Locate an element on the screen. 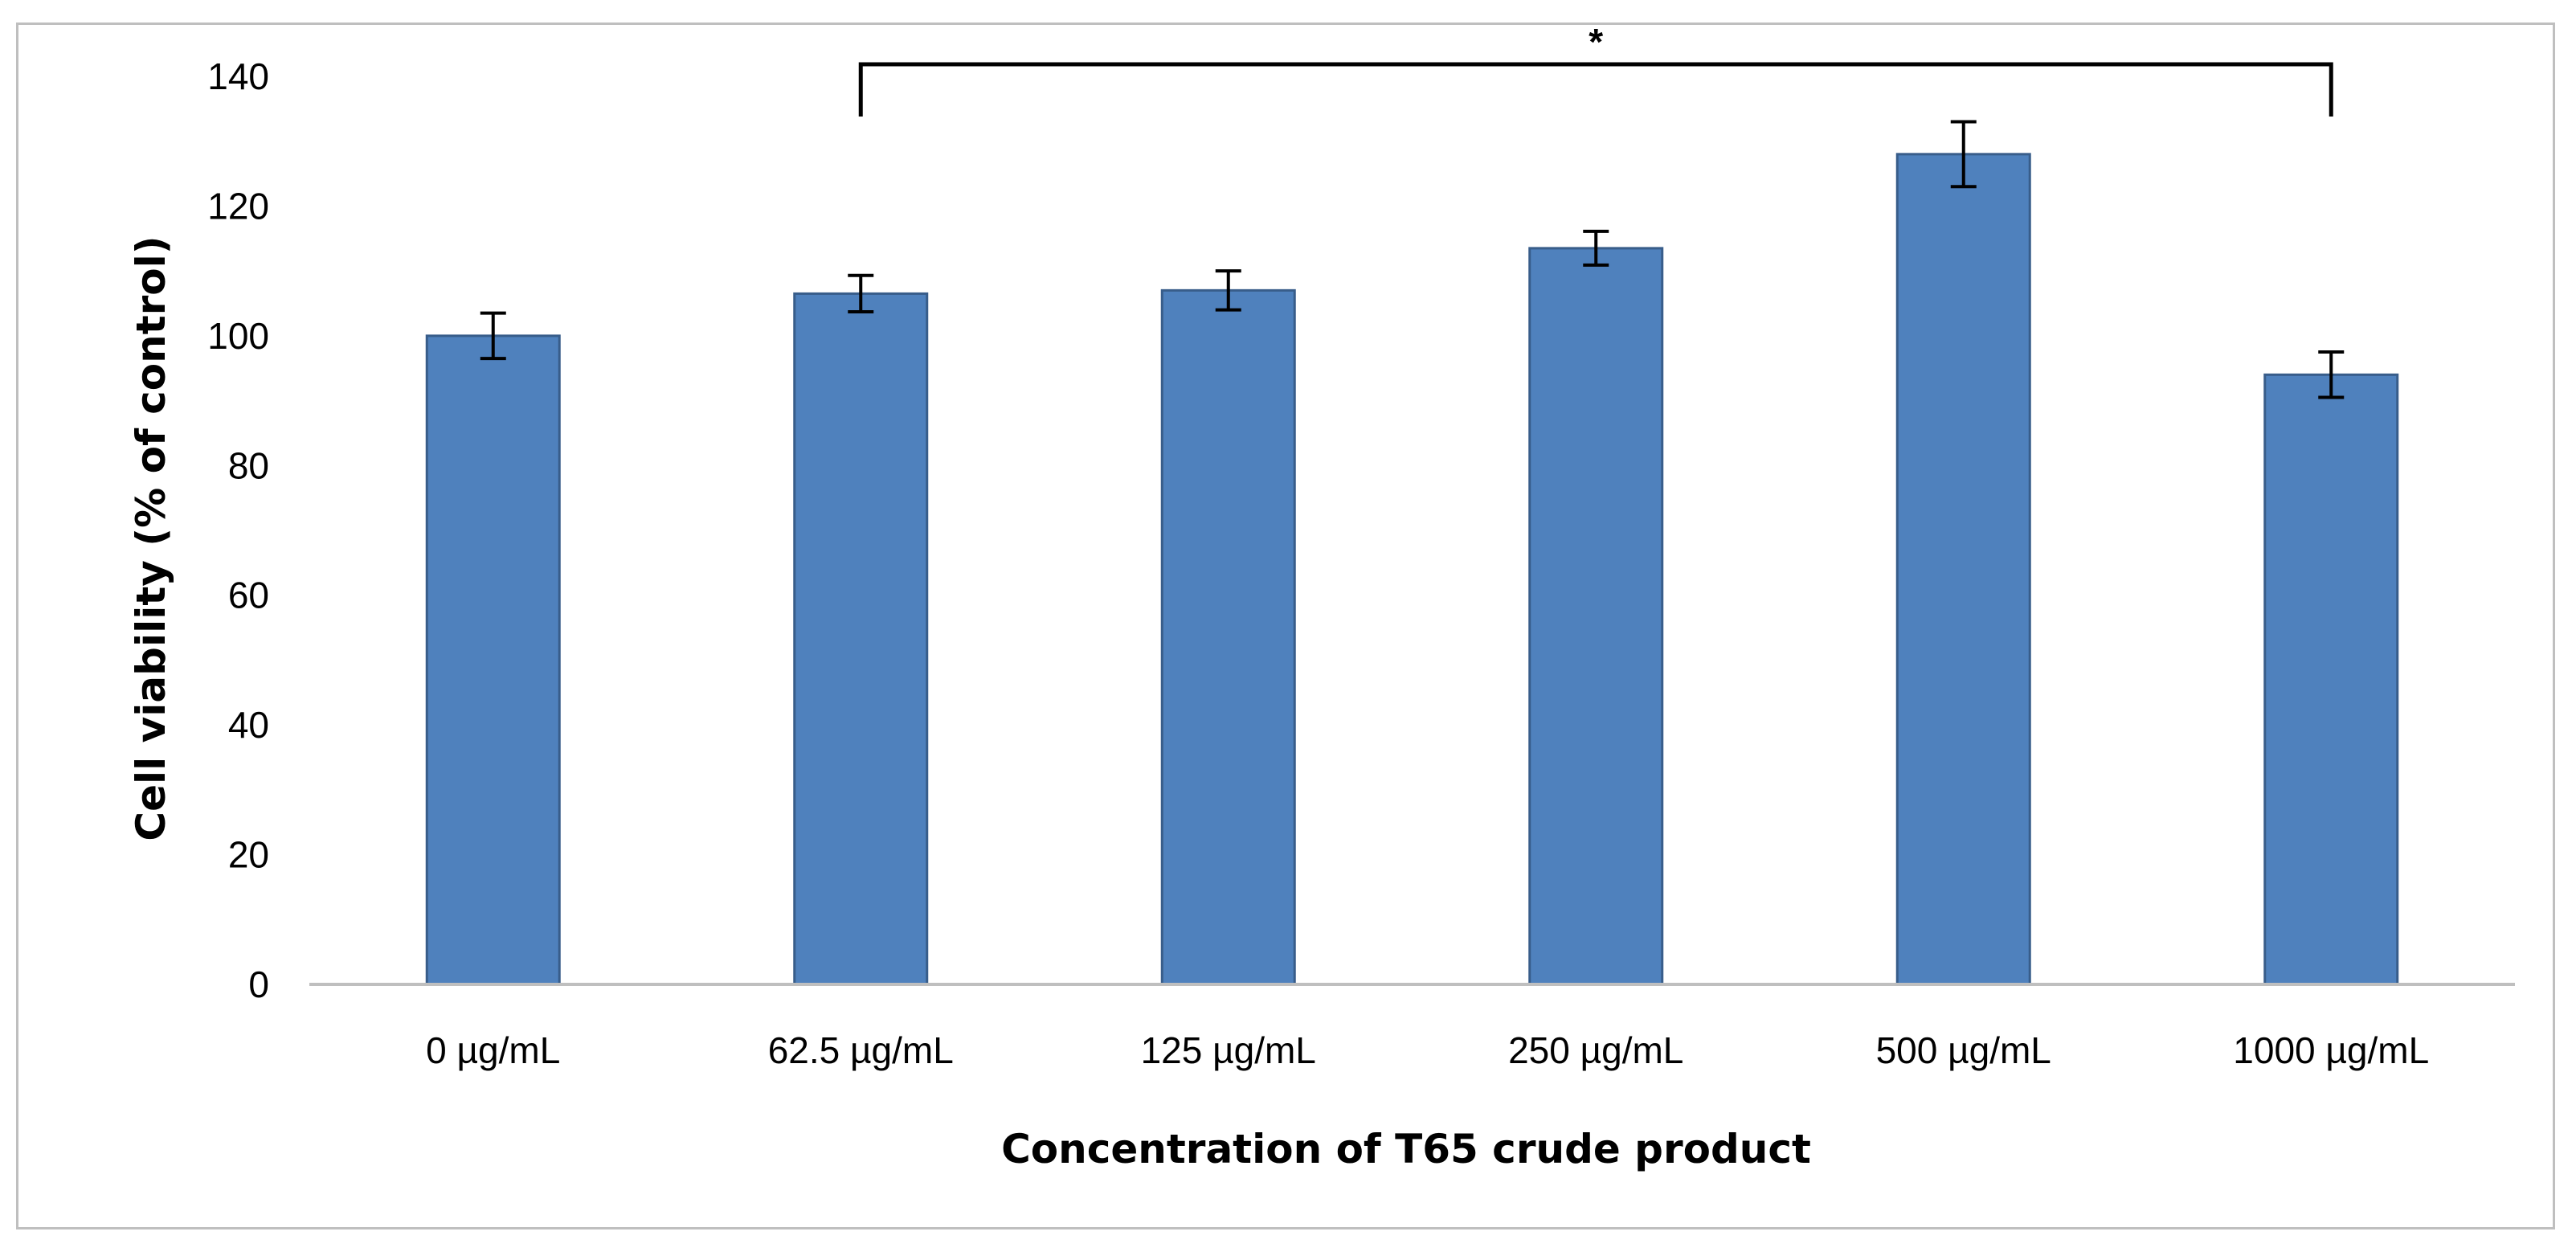  y-tick-label: 100 is located at coordinates (238, 336).